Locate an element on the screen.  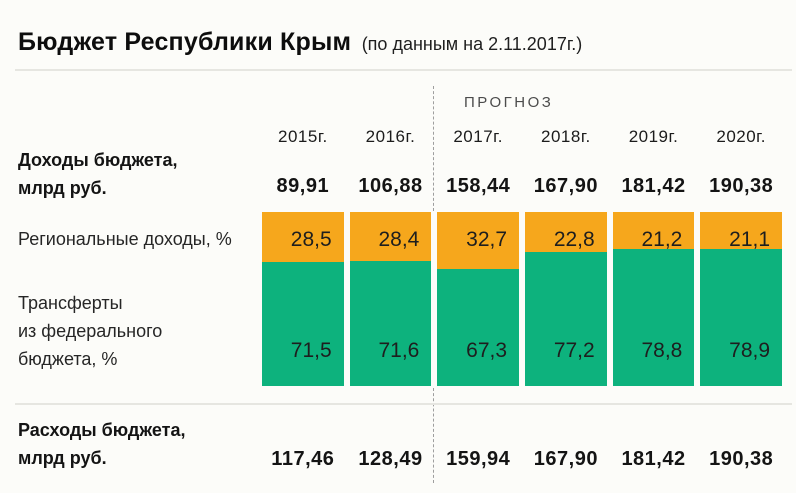
row-label-regional-incomes: Региональные доходы, % is located at coordinates (125, 239).